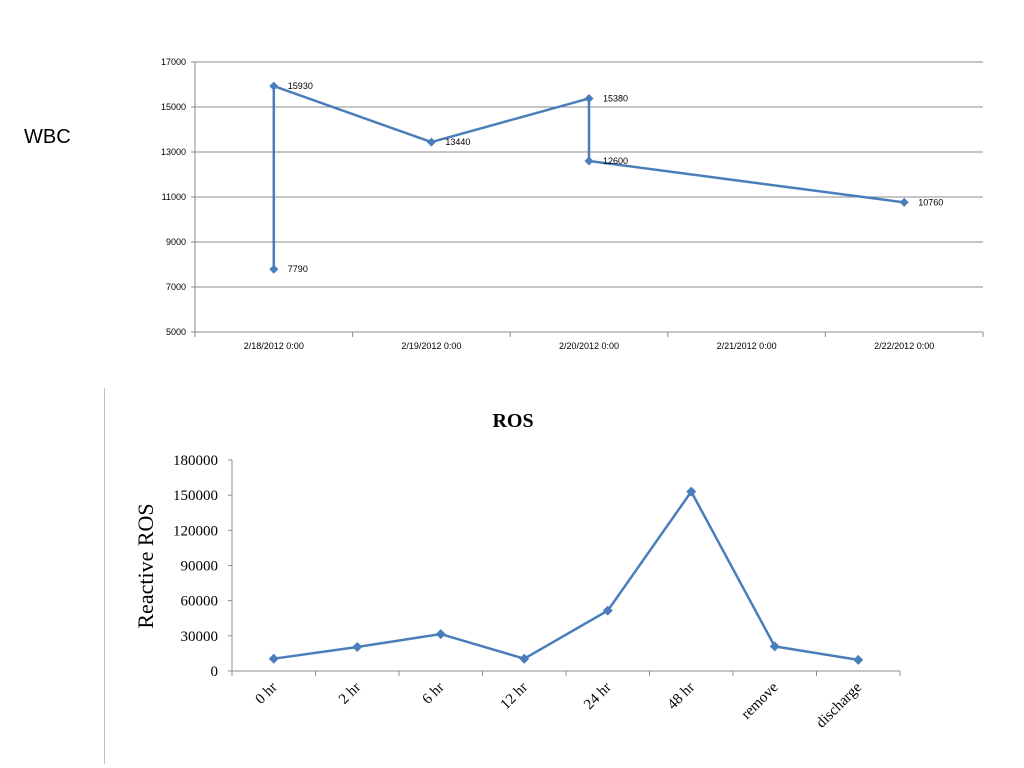 Image resolution: width=1024 pixels, height=768 pixels. I want to click on ros-series-line, so click(566, 576).